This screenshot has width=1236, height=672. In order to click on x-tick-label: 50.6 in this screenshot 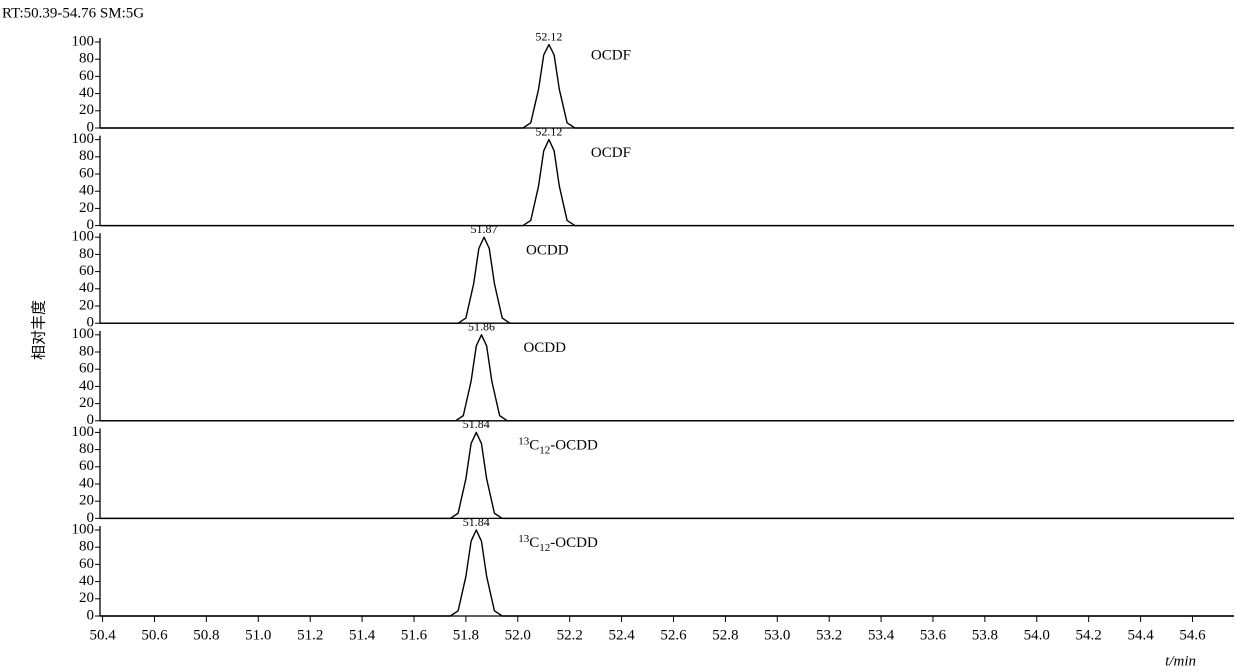, I will do `click(154, 635)`.